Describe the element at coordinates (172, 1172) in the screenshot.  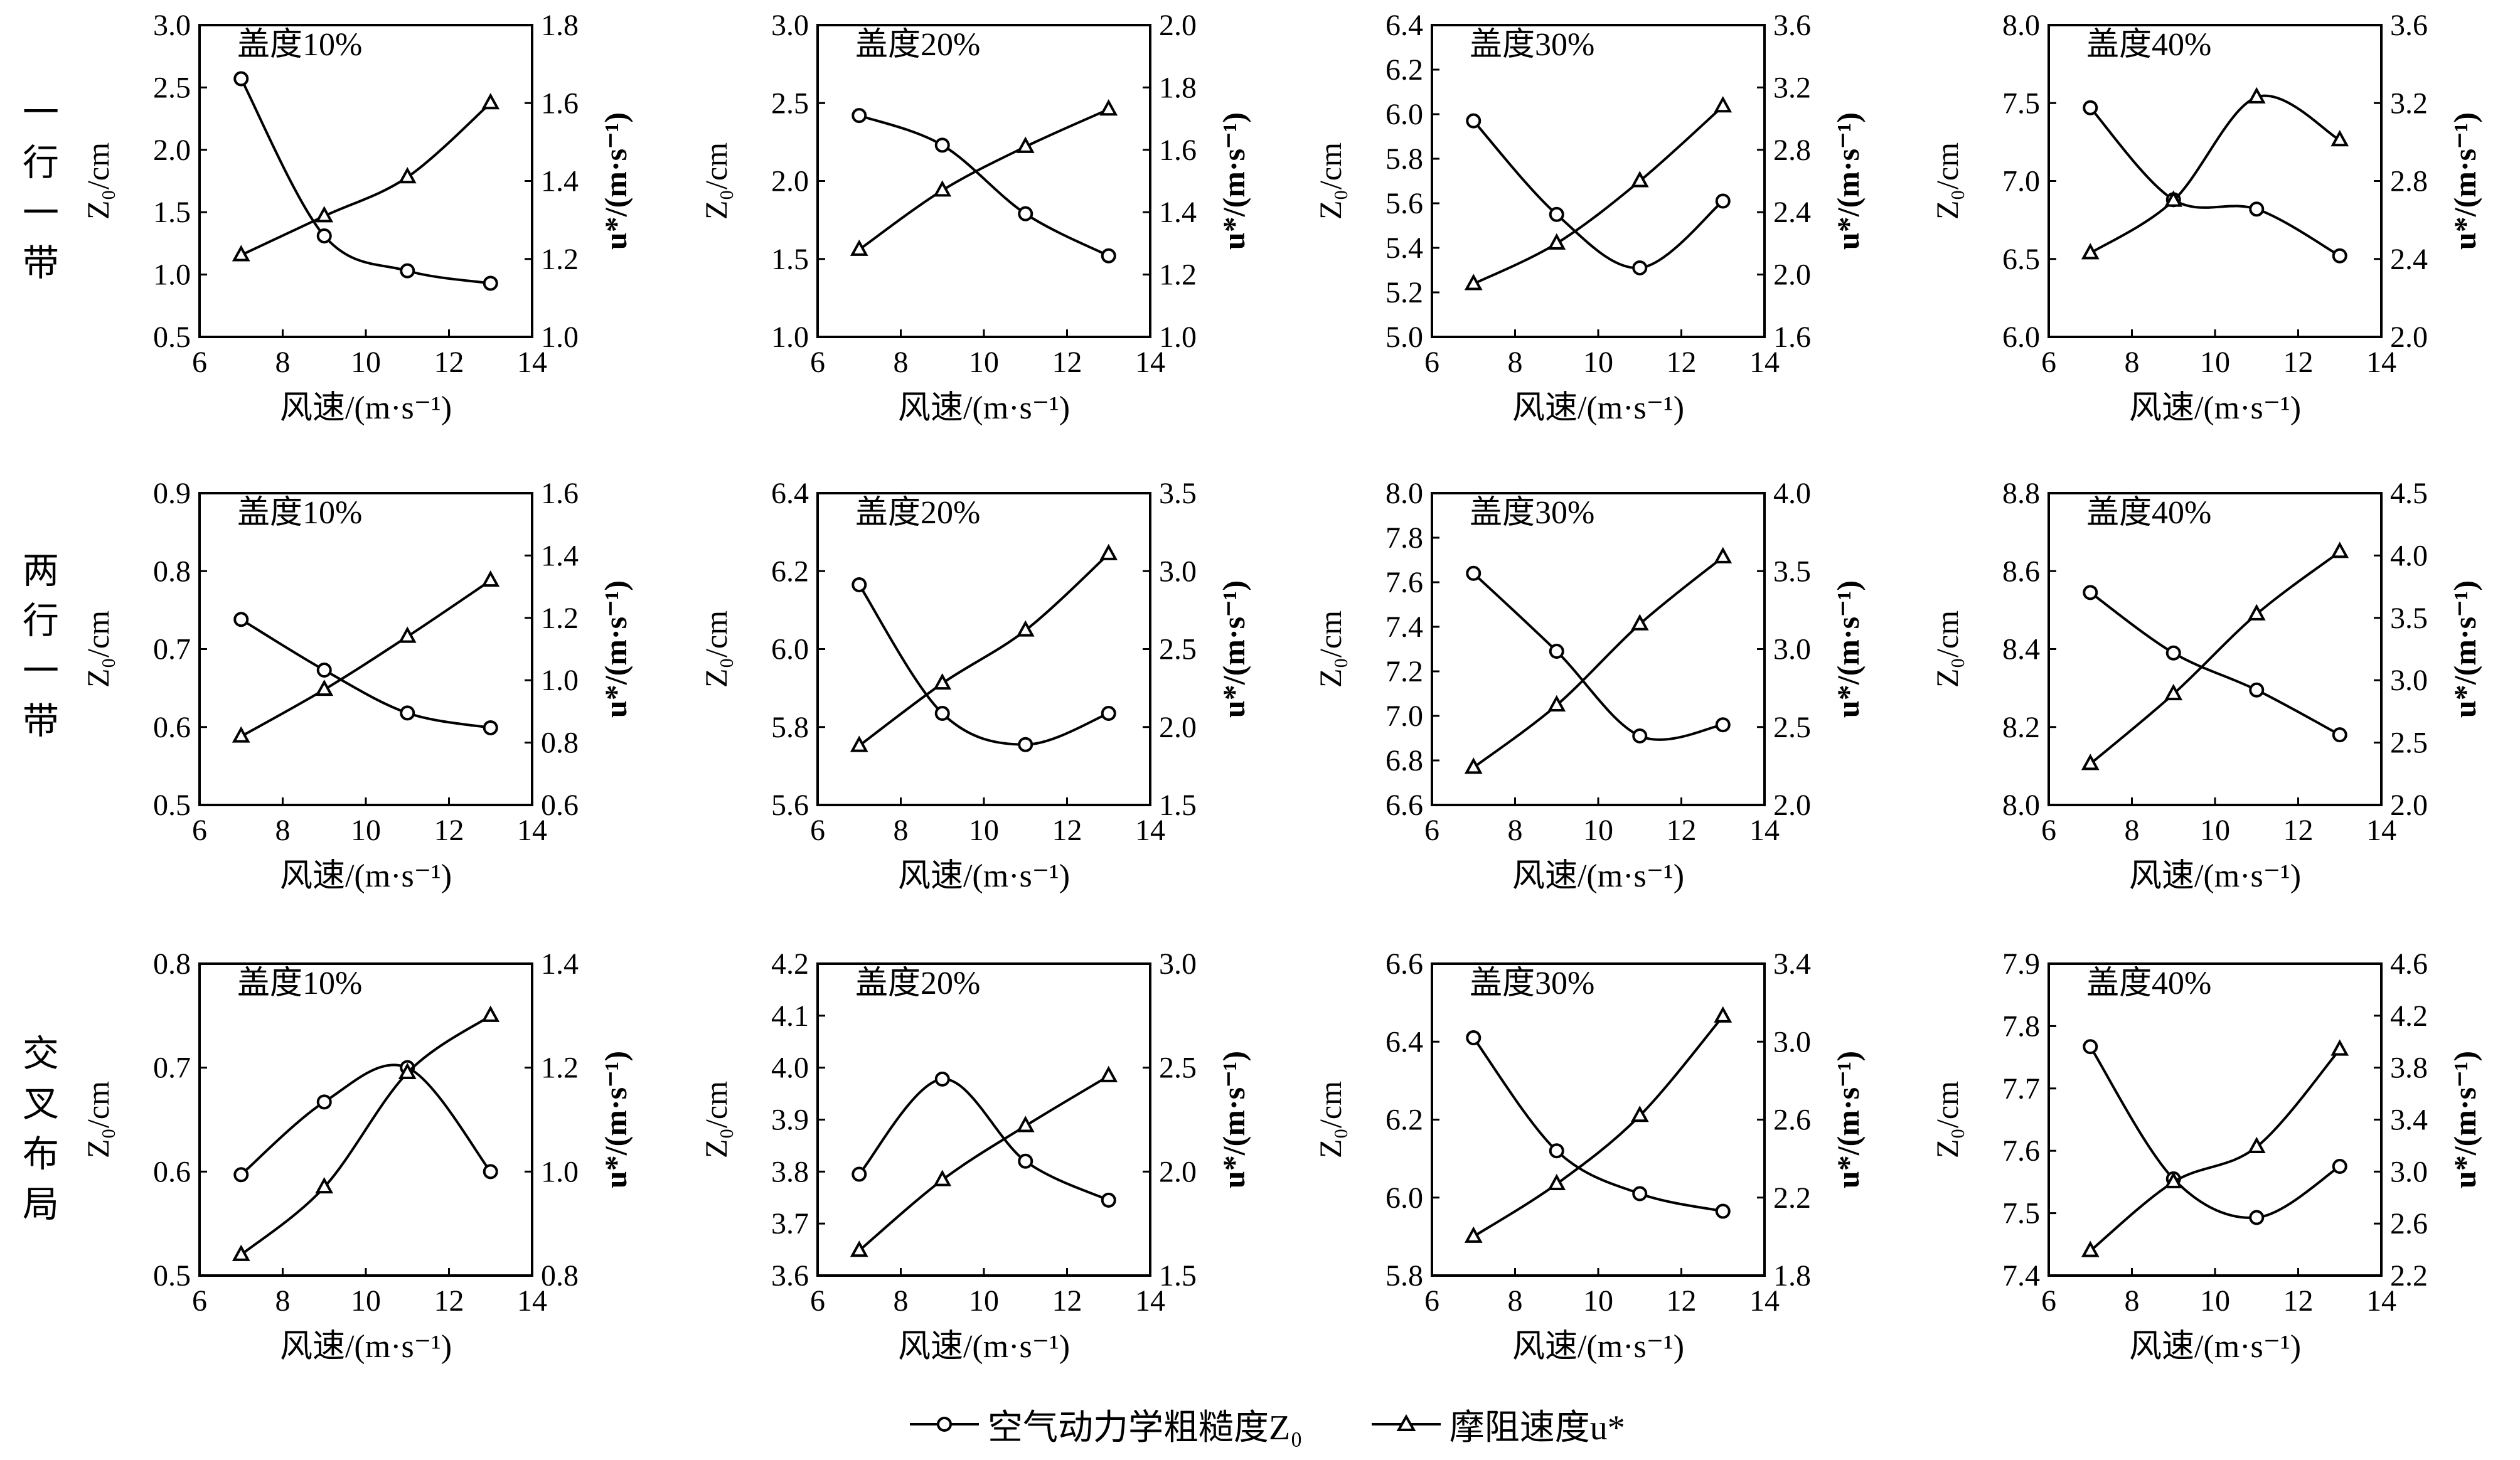
I see `y-tick-label: 0.6` at that location.